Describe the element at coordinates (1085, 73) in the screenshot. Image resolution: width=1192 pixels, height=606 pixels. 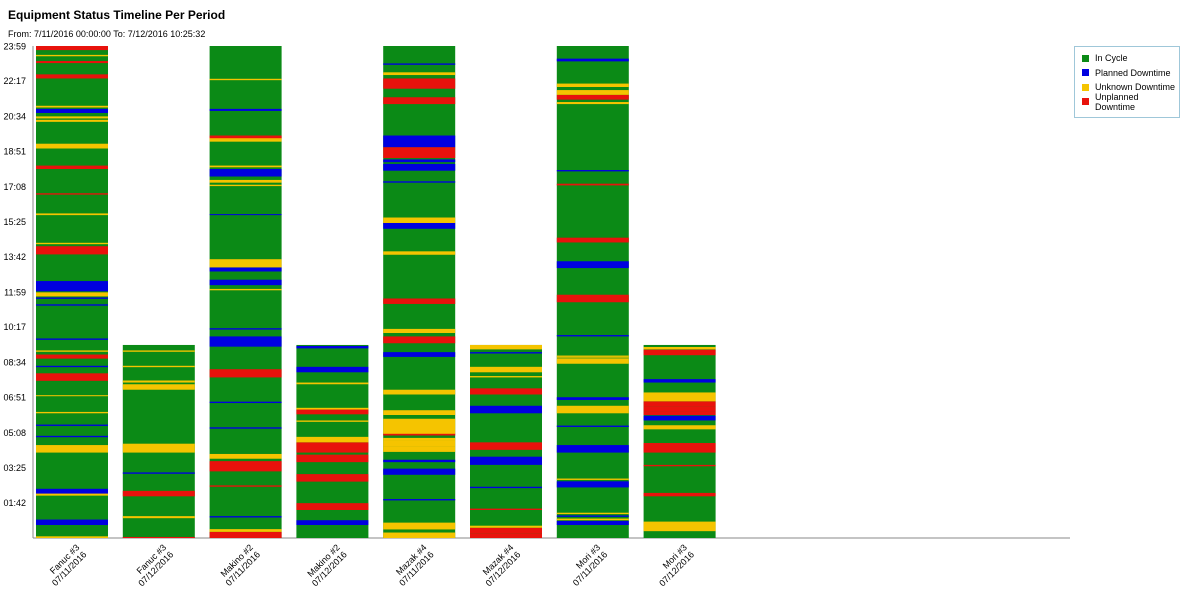
I see `legend-swatch-planned-downtime` at that location.